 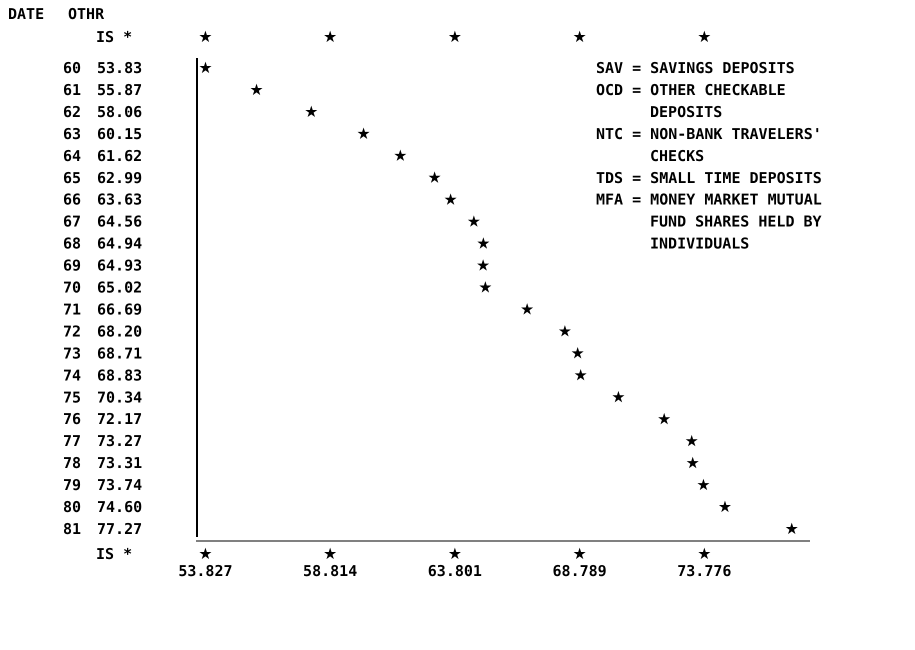 I want to click on annotation: SAV = SAVINGS DEPOSITS, so click(x=695, y=68).